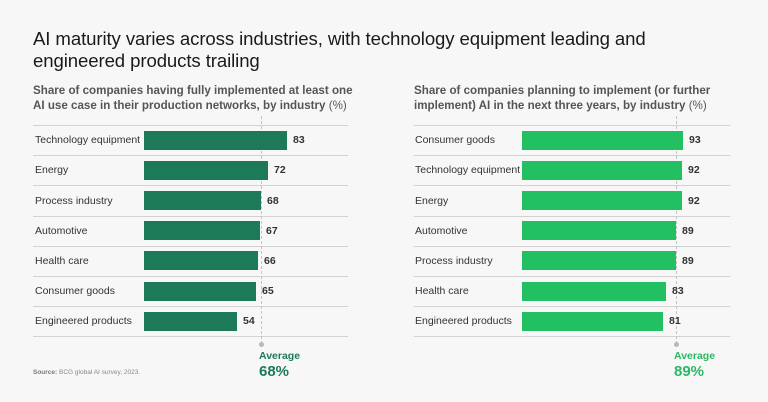 This screenshot has width=768, height=402. Describe the element at coordinates (468, 170) in the screenshot. I see `right-category-label: Technology equipment` at that location.